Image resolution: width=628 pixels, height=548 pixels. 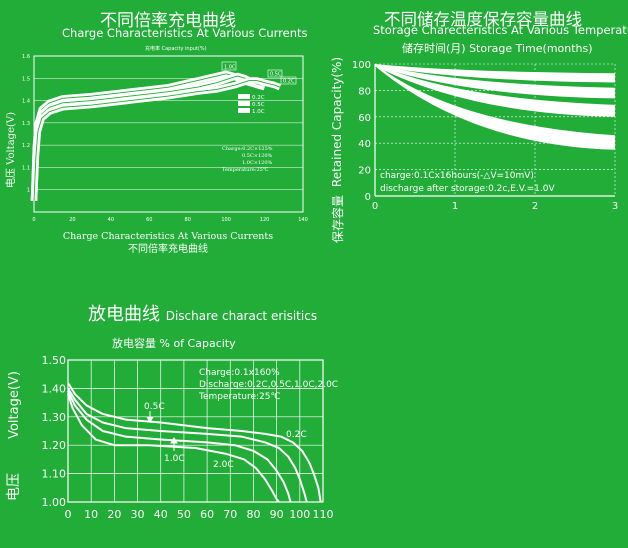 What do you see at coordinates (138, 514) in the screenshot?
I see `discharge-x-tick-label: 30` at bounding box center [138, 514].